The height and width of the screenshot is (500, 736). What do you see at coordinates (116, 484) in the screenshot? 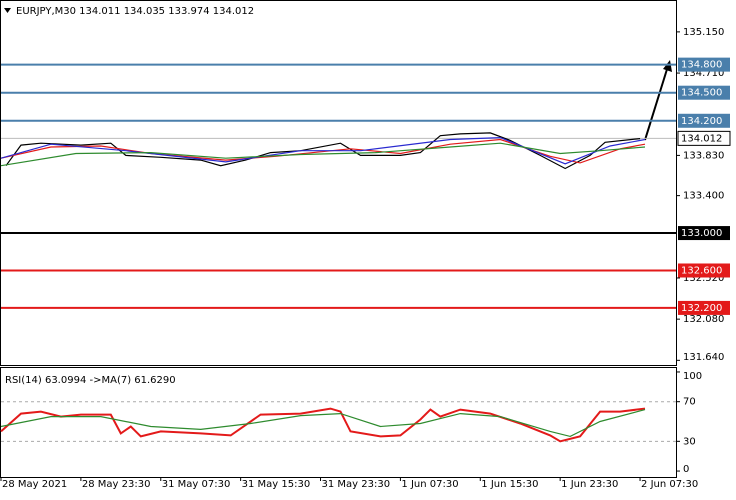
I see `x-tick-label: 28 May 23:30` at bounding box center [116, 484].